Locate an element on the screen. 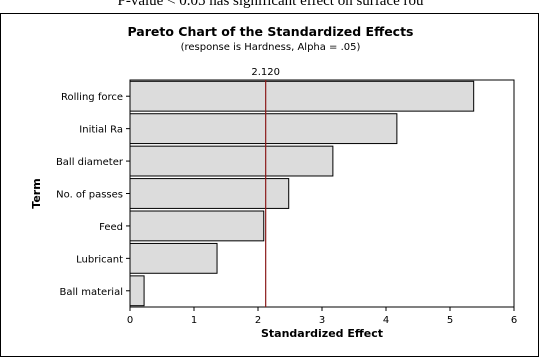 Image resolution: width=541 pixels, height=358 pixels. chart-subtitle: (response is Hardness, Alpha = .05) is located at coordinates (270, 47).